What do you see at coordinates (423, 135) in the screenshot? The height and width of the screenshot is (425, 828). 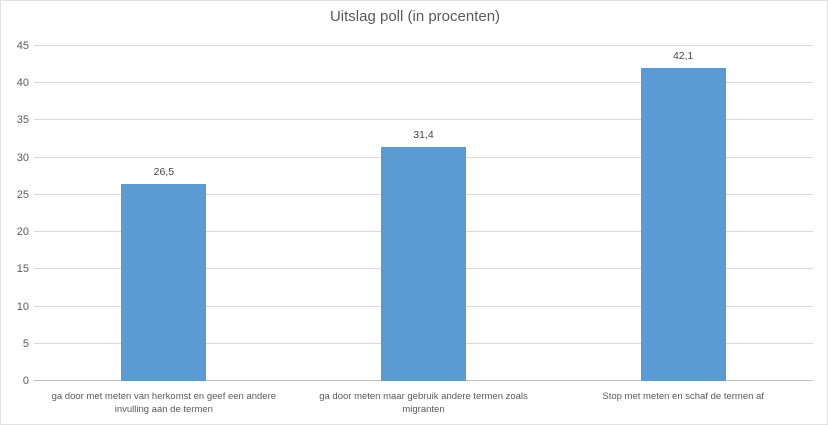 I see `bar-value-label-2: 31,4` at bounding box center [423, 135].